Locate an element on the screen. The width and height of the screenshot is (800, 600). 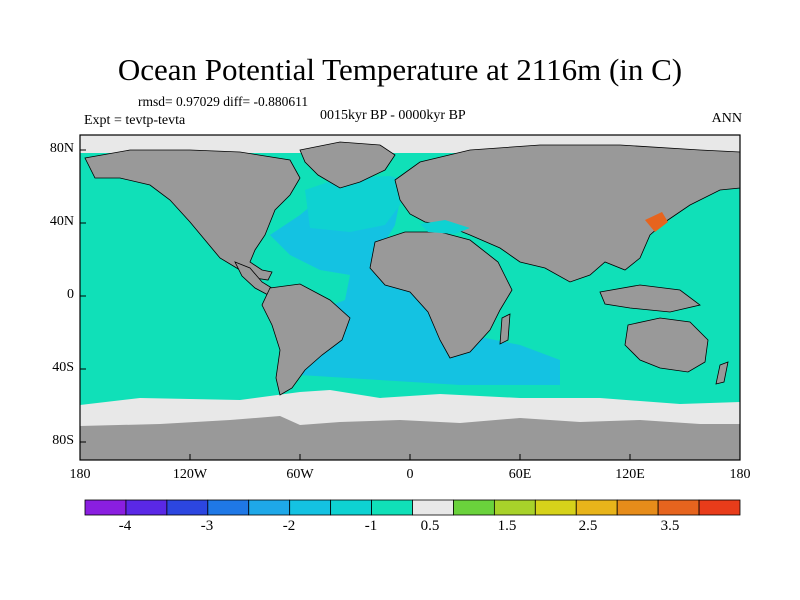
x-tick-label: 120E is located at coordinates (630, 474).